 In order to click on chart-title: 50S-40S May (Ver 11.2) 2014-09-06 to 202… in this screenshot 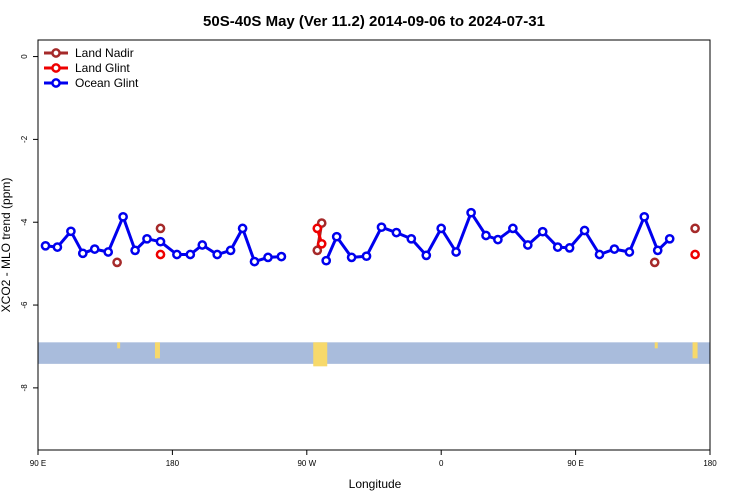, I will do `click(374, 21)`.